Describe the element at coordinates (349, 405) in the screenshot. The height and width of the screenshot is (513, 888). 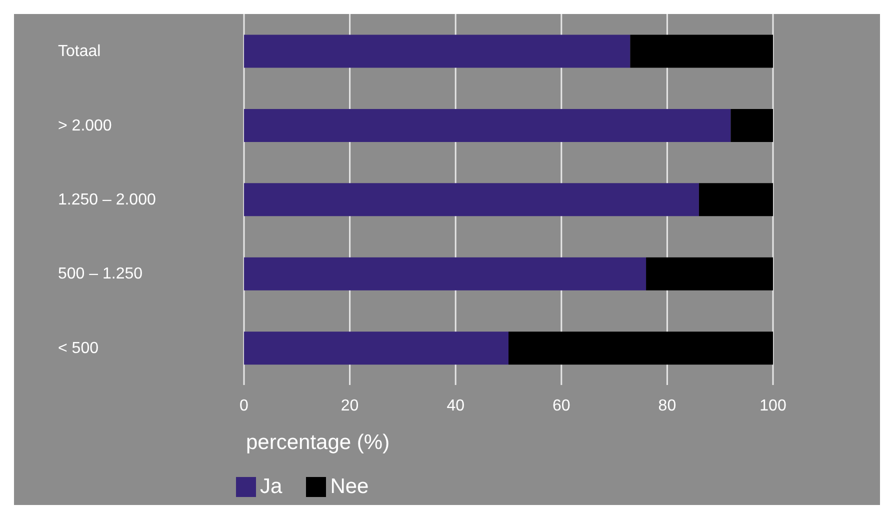
I see `x-tick-label: 20` at that location.